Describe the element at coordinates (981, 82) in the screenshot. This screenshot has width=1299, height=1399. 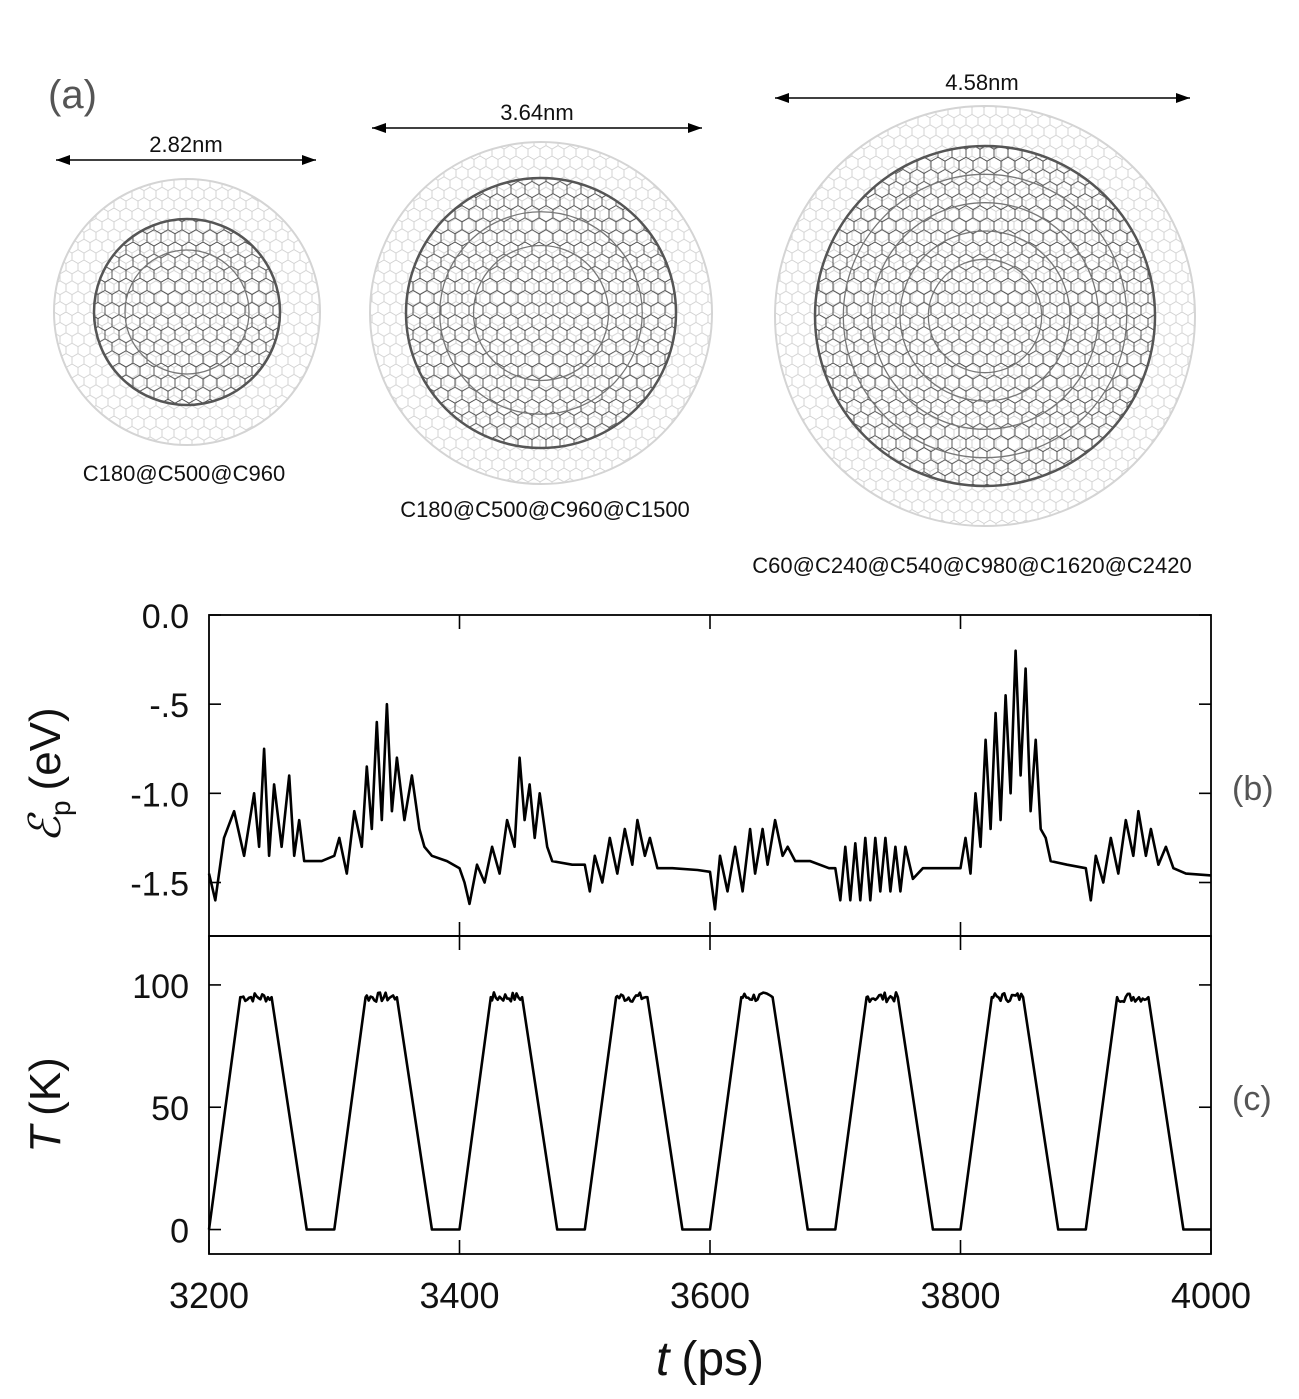
I see `diameter-label-3: 4.58nm` at that location.